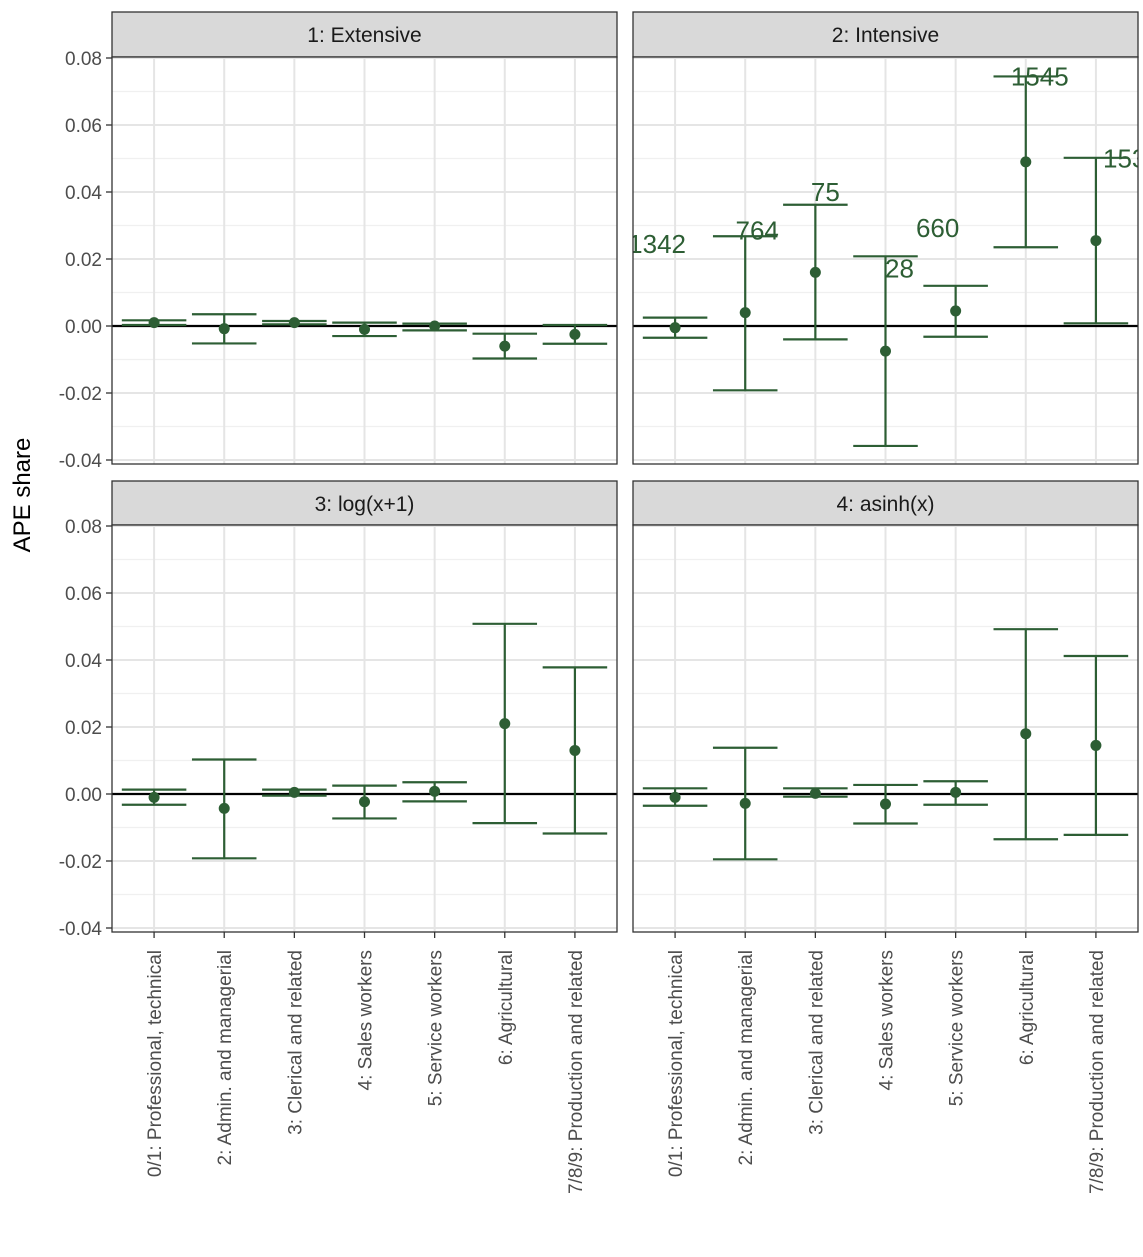 The height and width of the screenshot is (1257, 1143). What do you see at coordinates (1040, 76) in the screenshot?
I see `sample-size-label: 1545` at bounding box center [1040, 76].